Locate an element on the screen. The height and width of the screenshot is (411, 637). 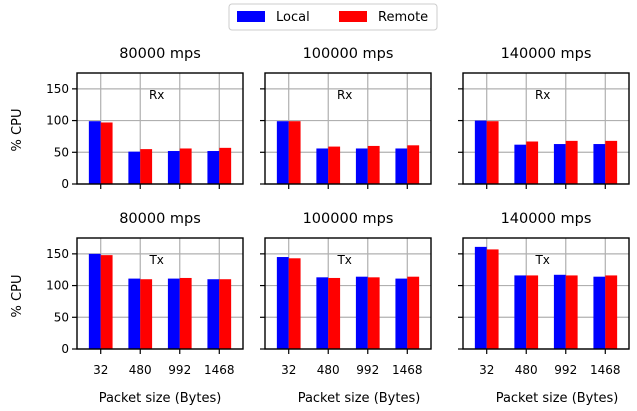
legend: Local Remote is located at coordinates (333, 17).